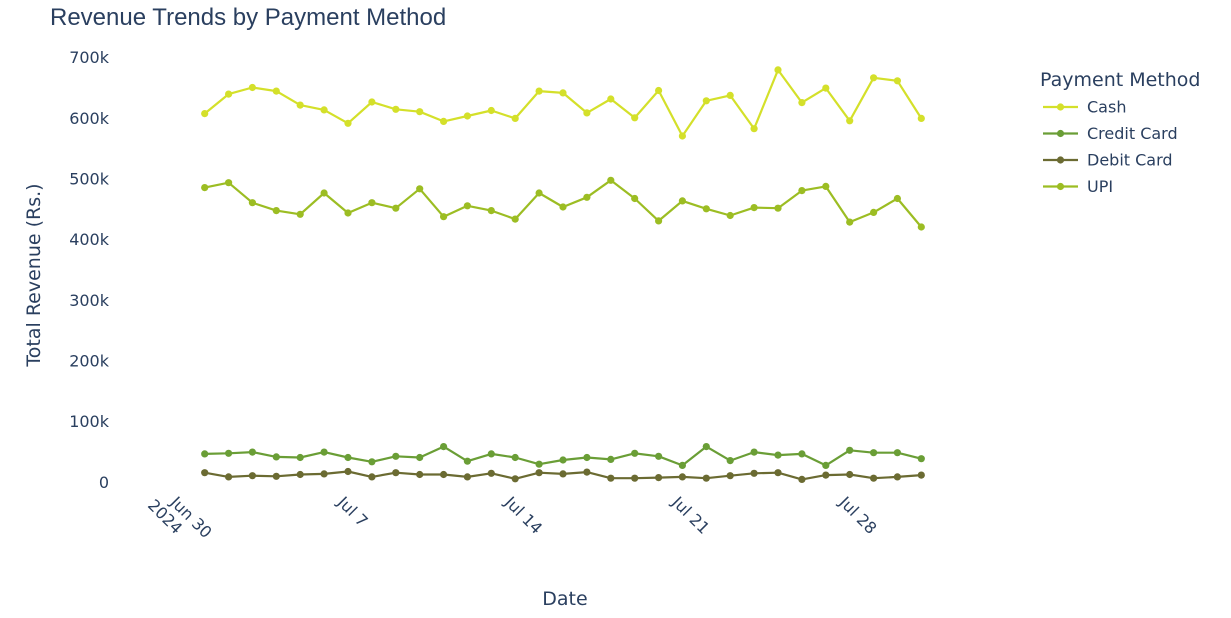  Describe the element at coordinates (858, 515) in the screenshot. I see `x-tick-text: Jul 28` at that location.